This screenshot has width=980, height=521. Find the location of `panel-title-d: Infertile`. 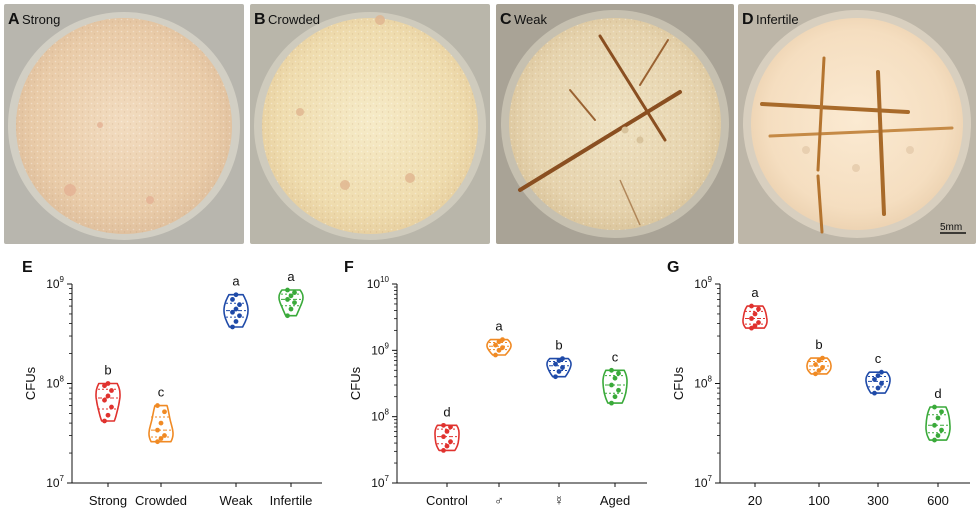

panel-title-d: Infertile is located at coordinates (777, 19).